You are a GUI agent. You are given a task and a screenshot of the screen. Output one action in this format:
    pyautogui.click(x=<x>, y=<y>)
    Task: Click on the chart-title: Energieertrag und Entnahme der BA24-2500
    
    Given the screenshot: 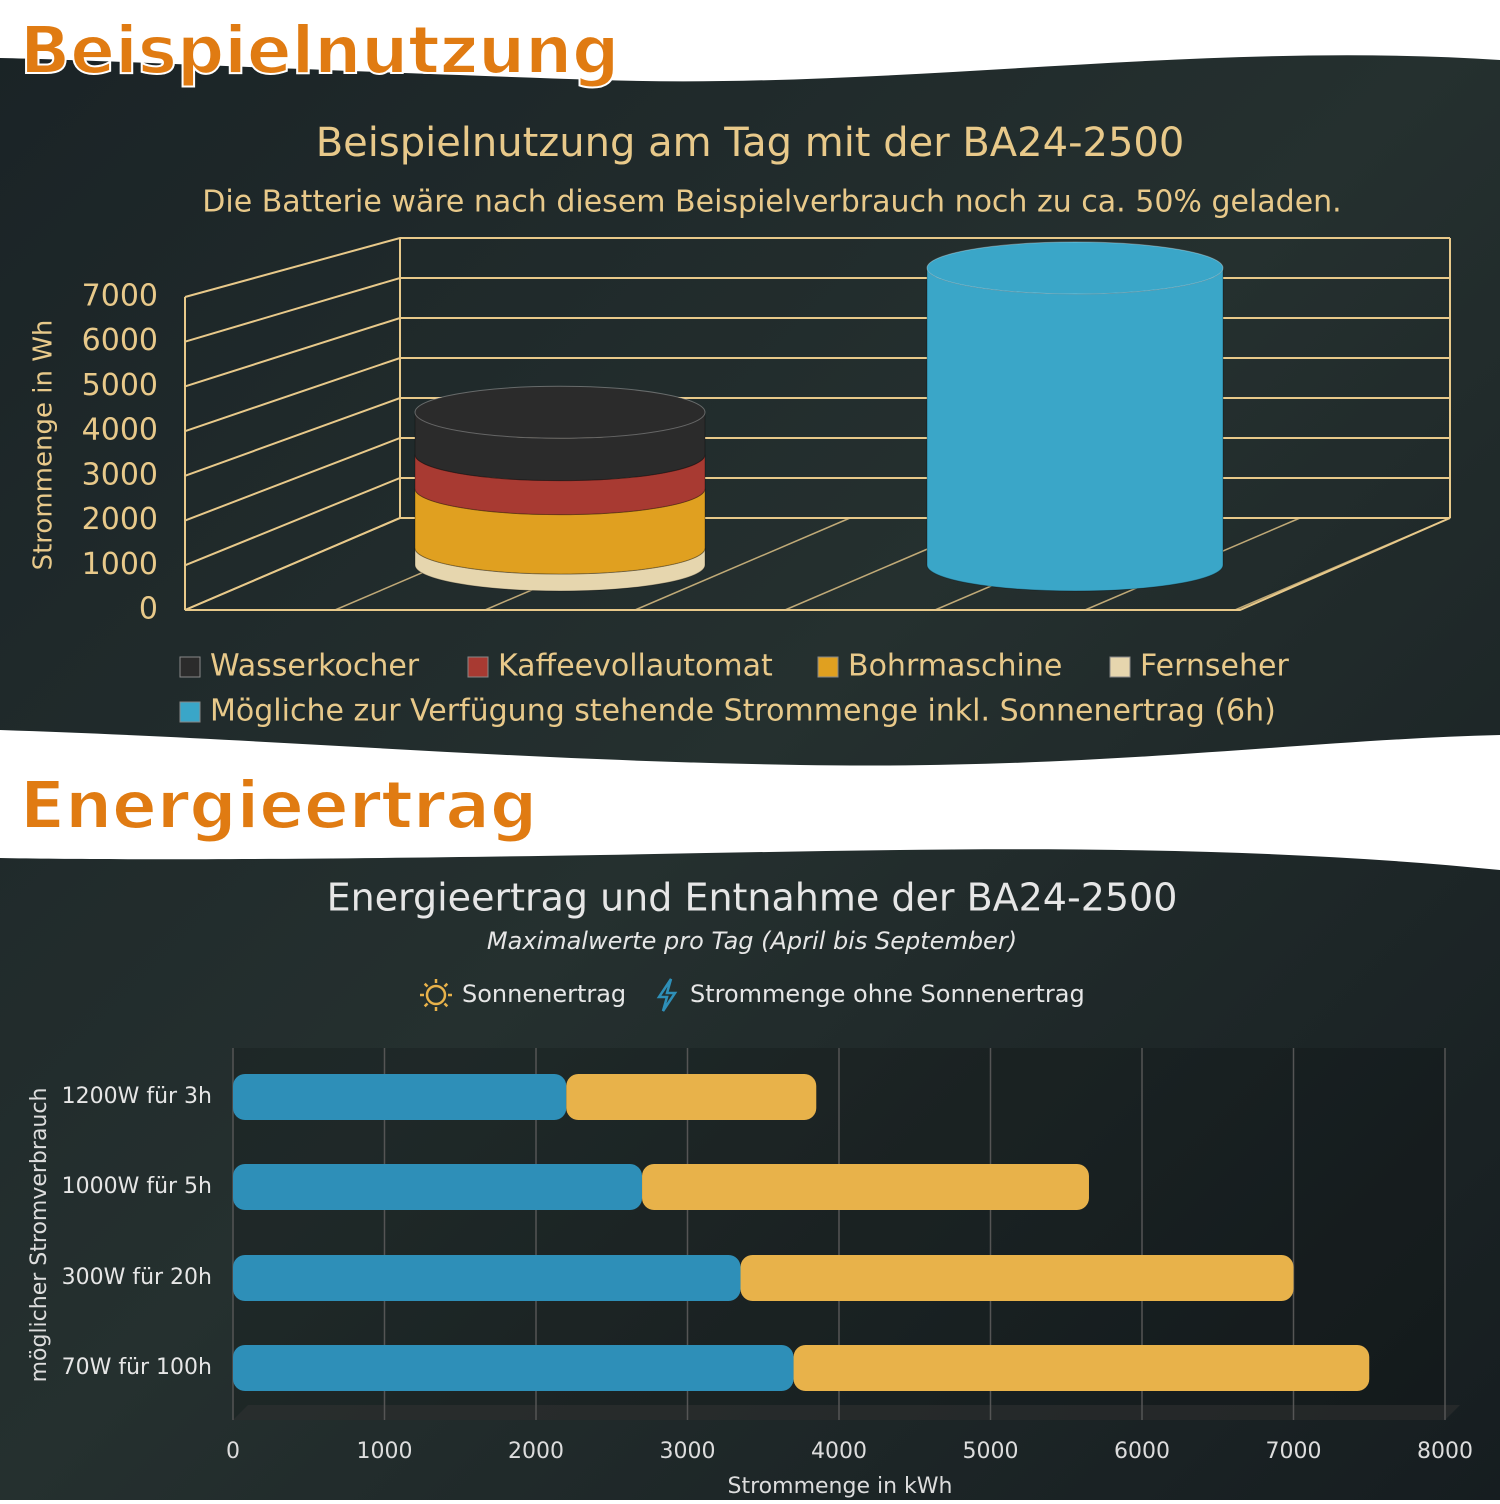 What is the action you would take?
    pyautogui.click(x=752, y=898)
    